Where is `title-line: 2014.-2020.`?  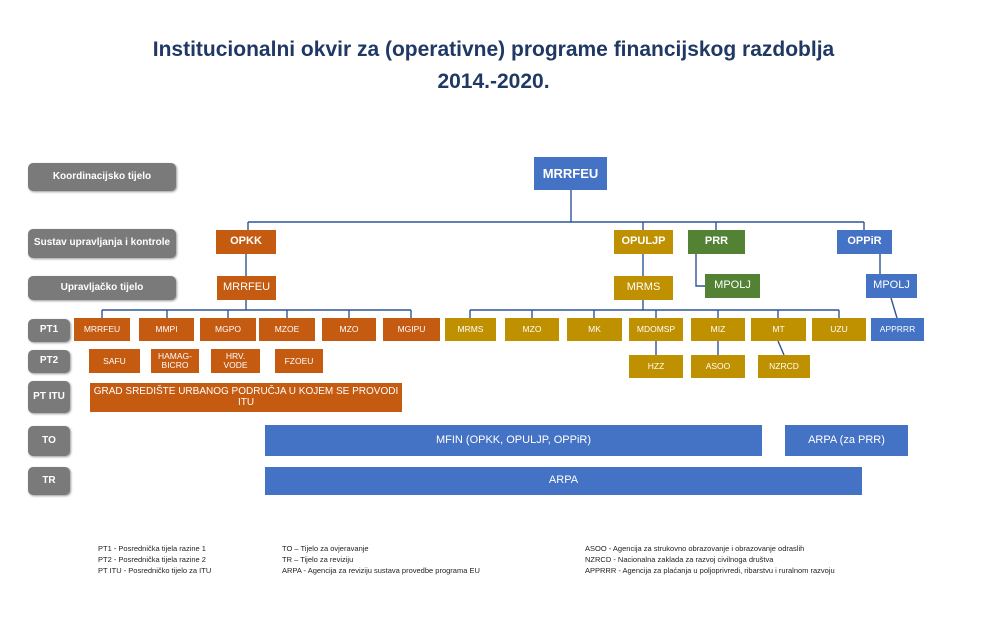 title-line: 2014.-2020. is located at coordinates (493, 81).